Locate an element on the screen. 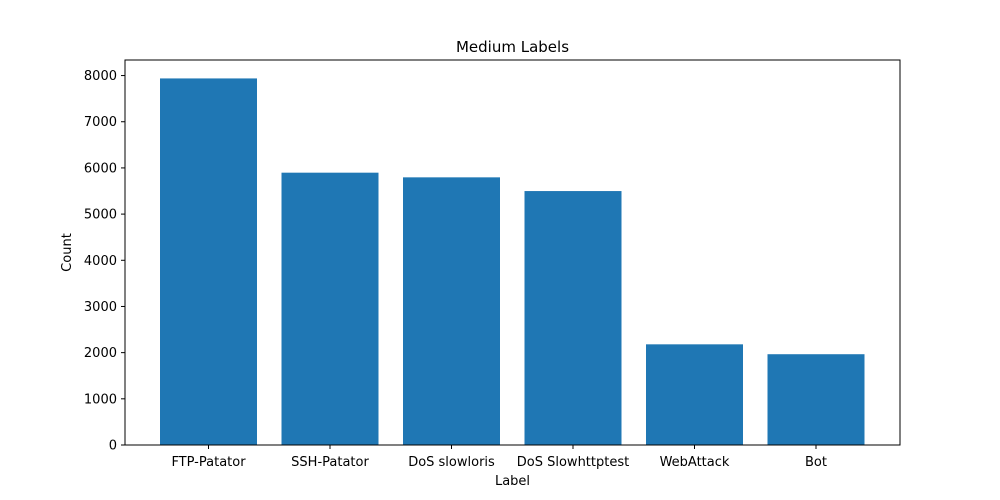 The width and height of the screenshot is (1000, 500). y-tick-label: 2000 is located at coordinates (100, 353).